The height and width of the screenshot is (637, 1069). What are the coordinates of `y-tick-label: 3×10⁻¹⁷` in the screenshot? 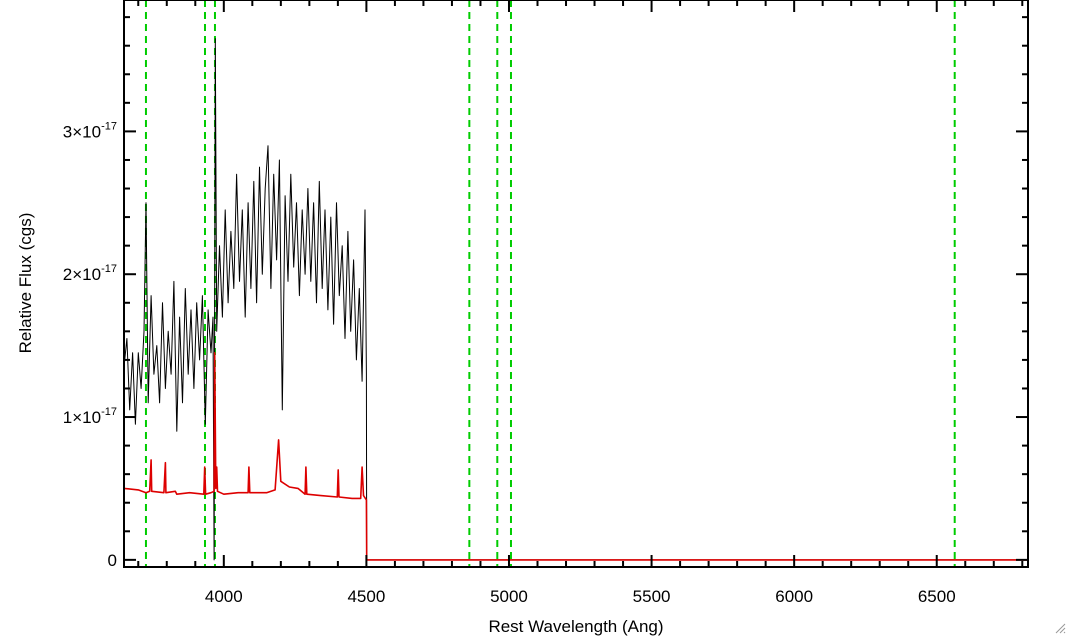 It's located at (90, 130).